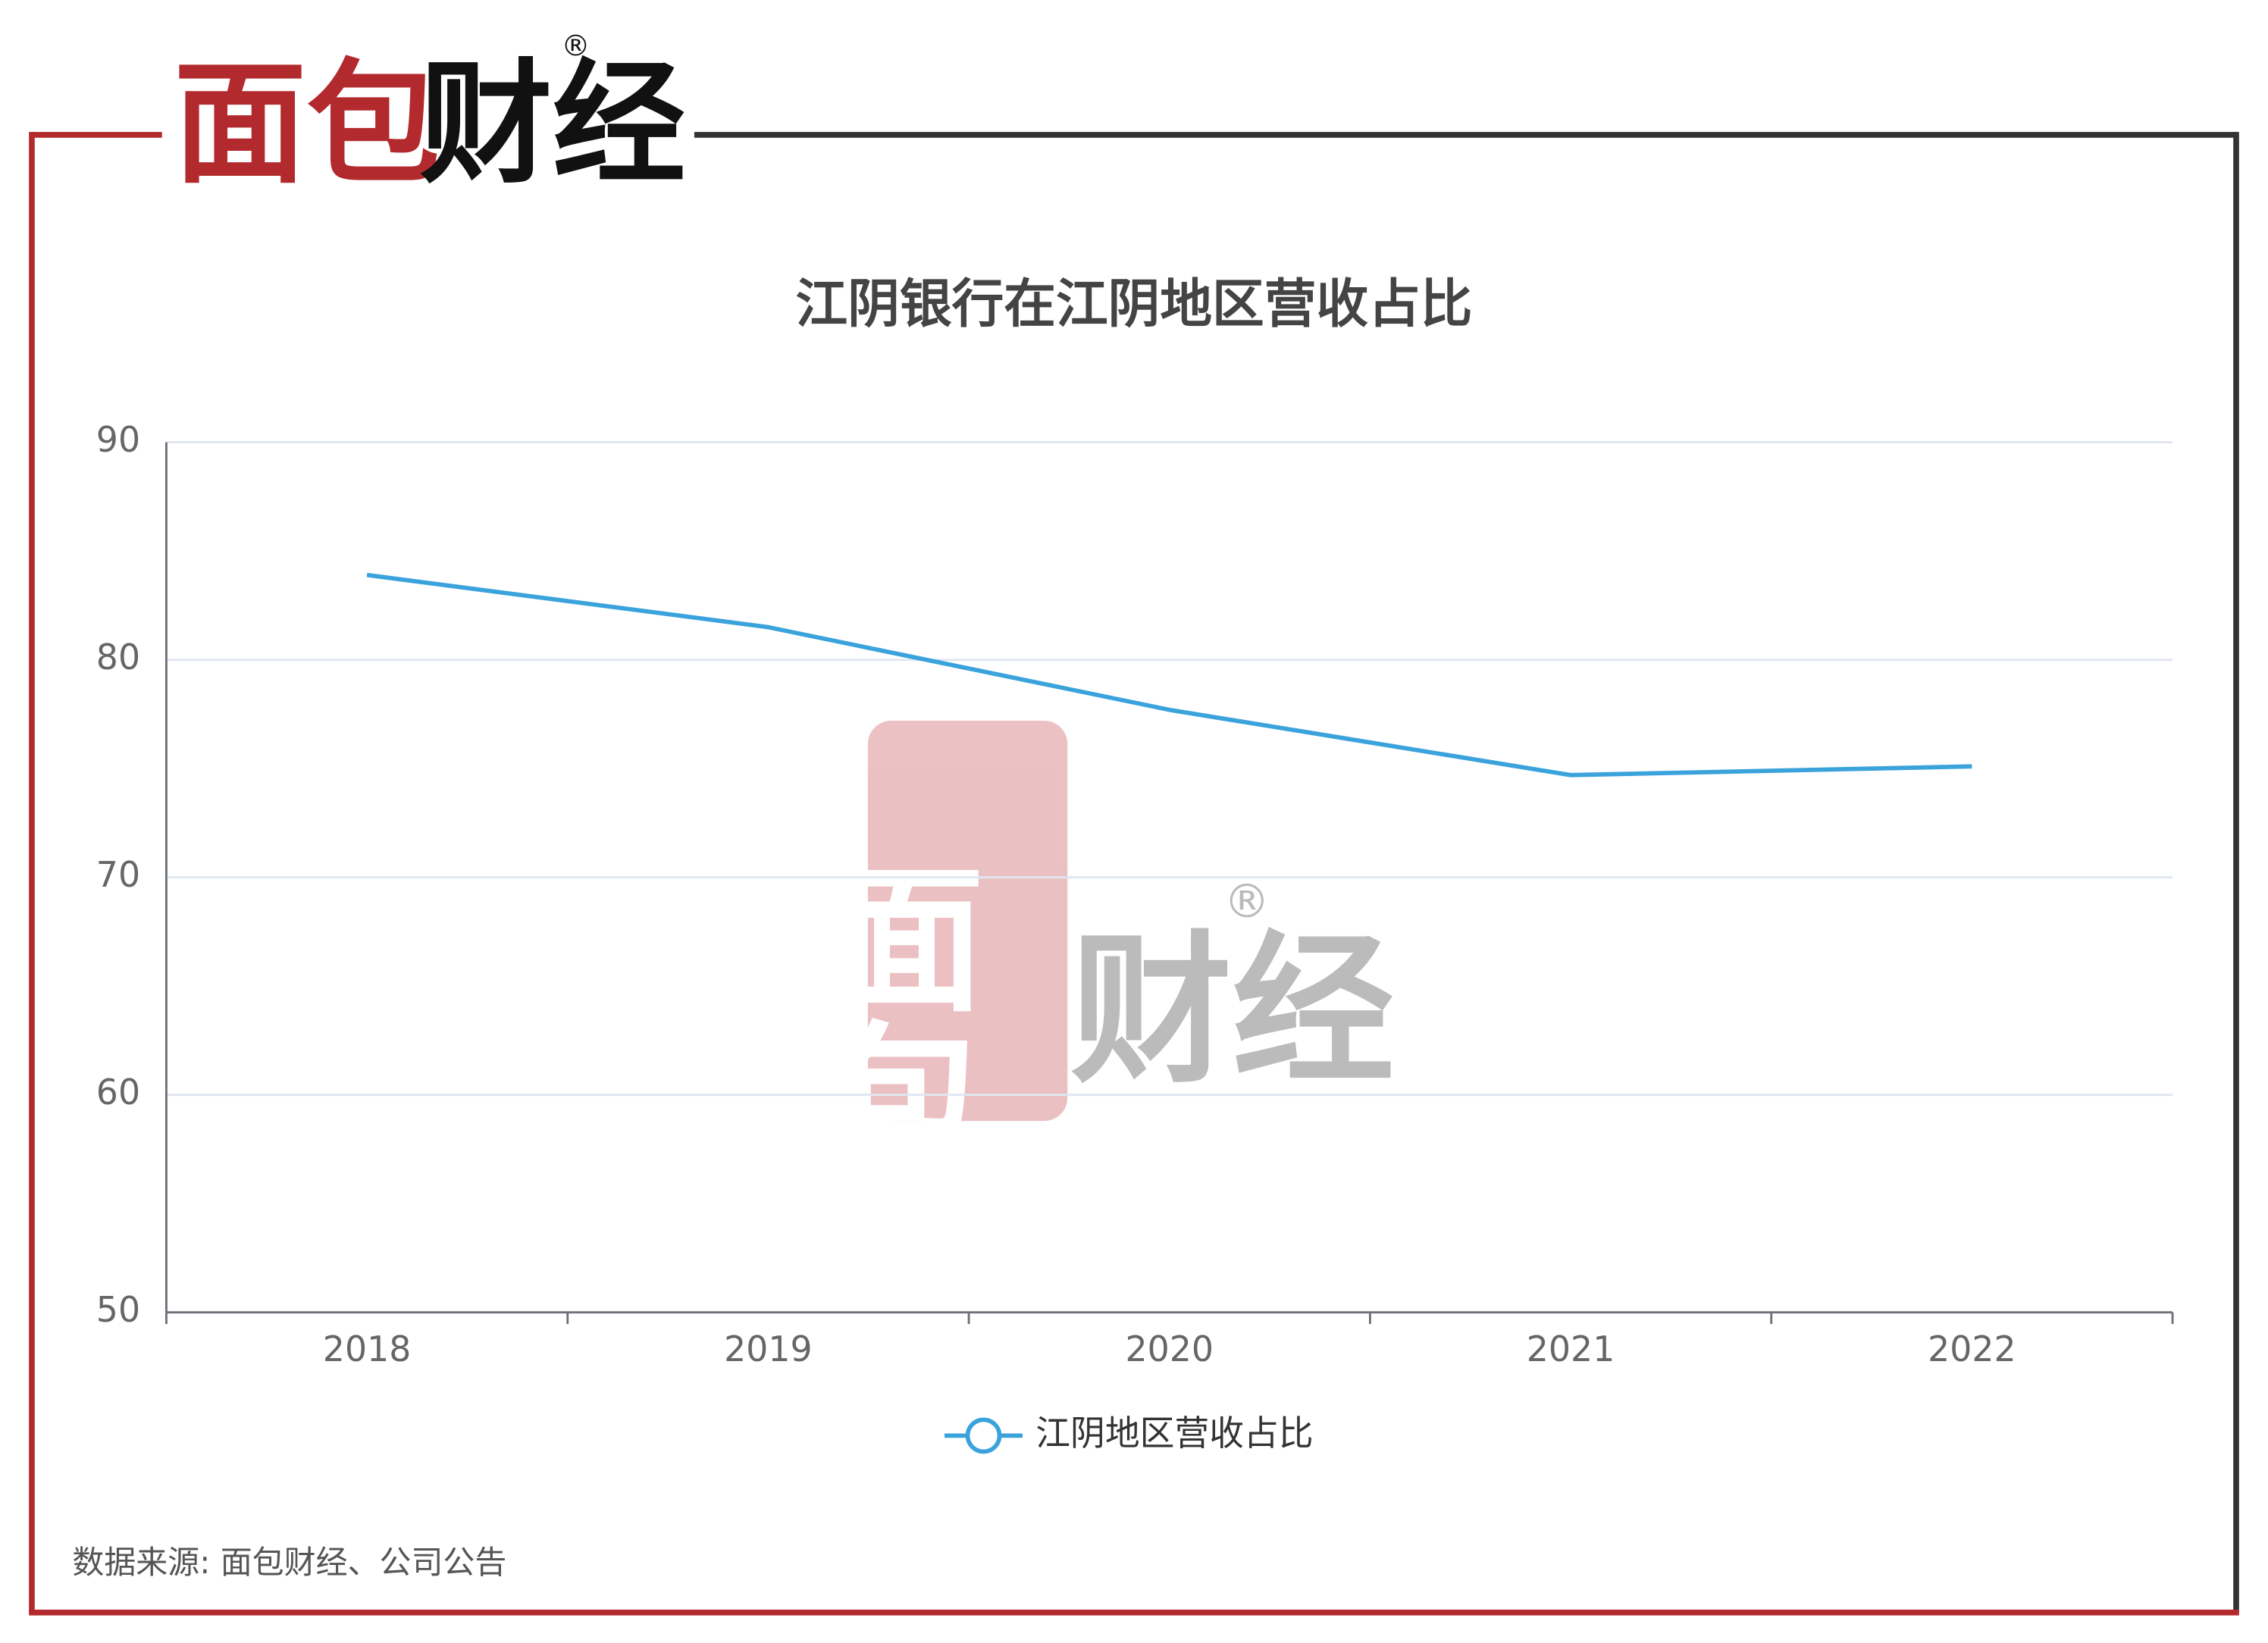 The height and width of the screenshot is (1643, 2268). What do you see at coordinates (118, 1309) in the screenshot?
I see `y-tick-label: 50` at bounding box center [118, 1309].